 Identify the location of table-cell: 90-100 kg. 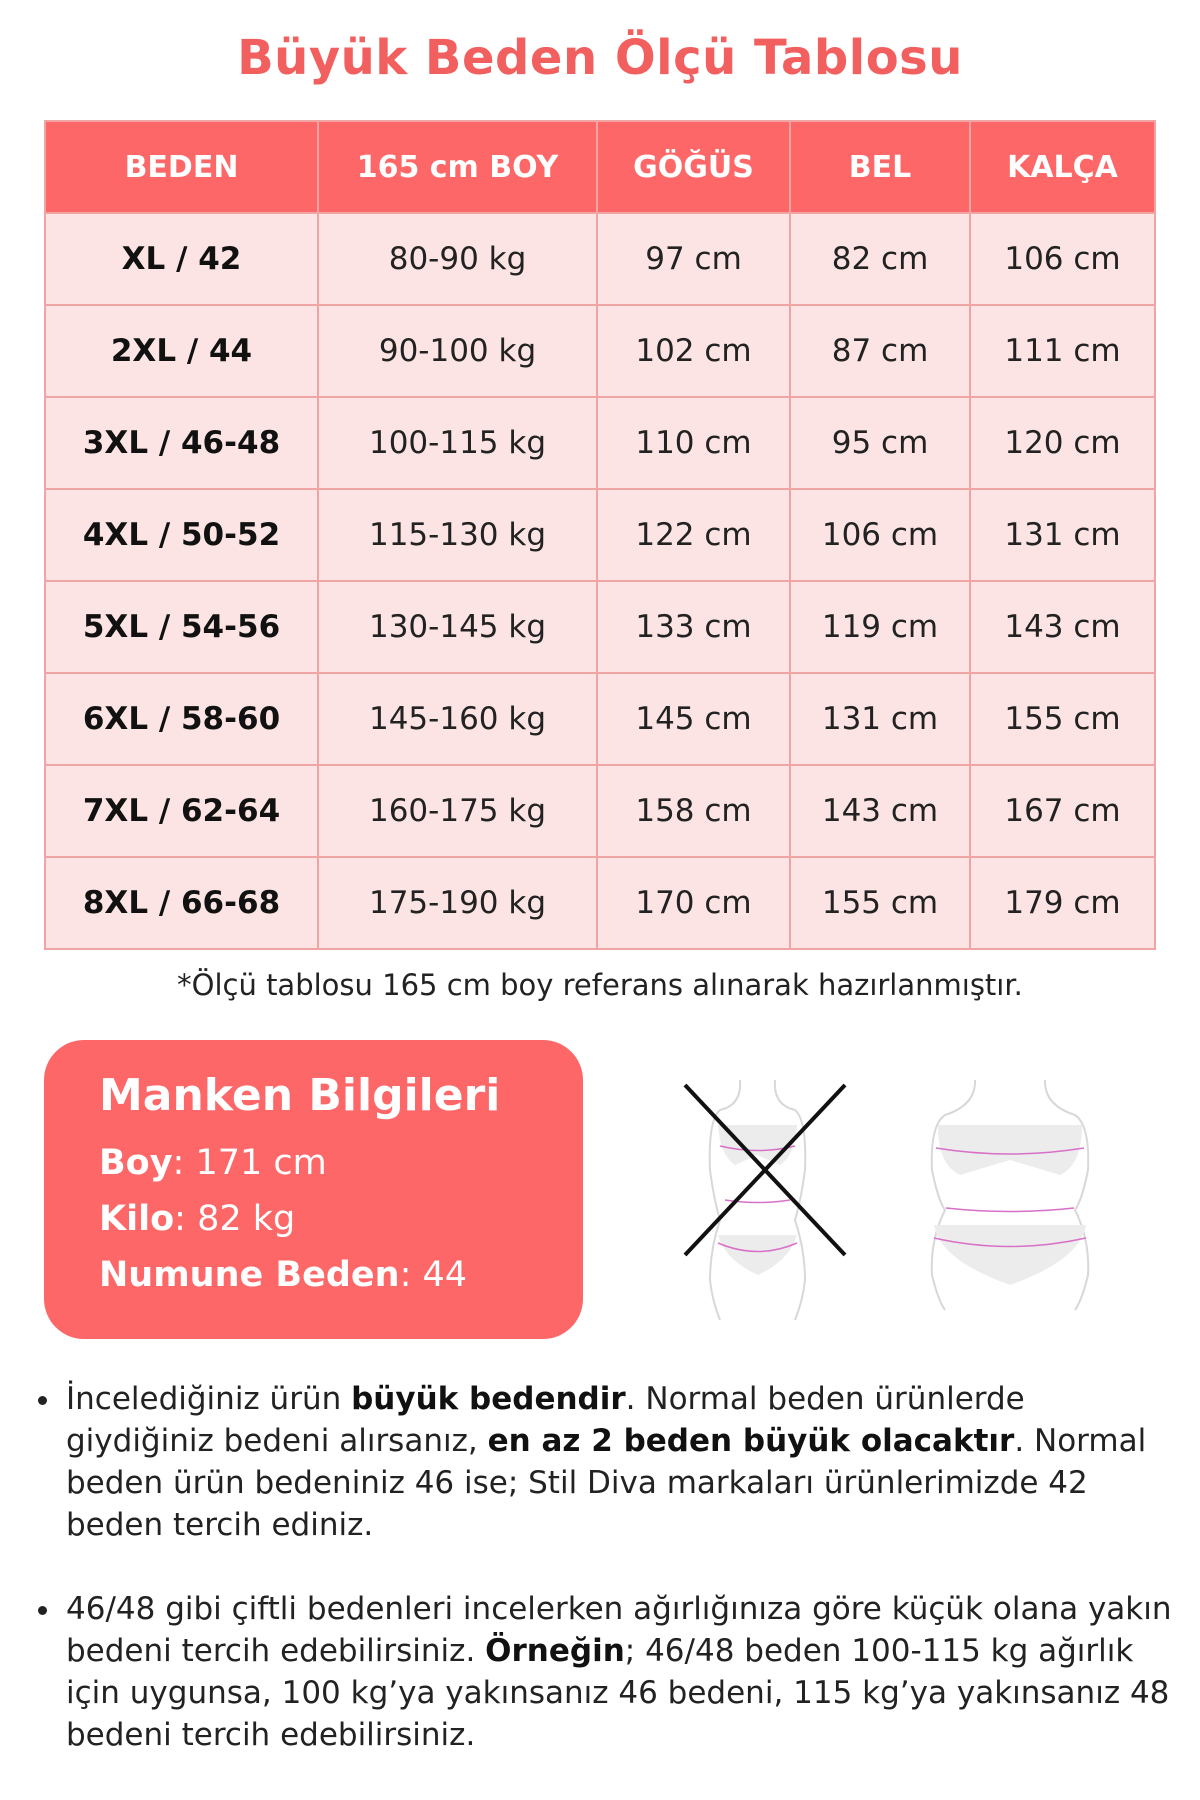
(457, 351).